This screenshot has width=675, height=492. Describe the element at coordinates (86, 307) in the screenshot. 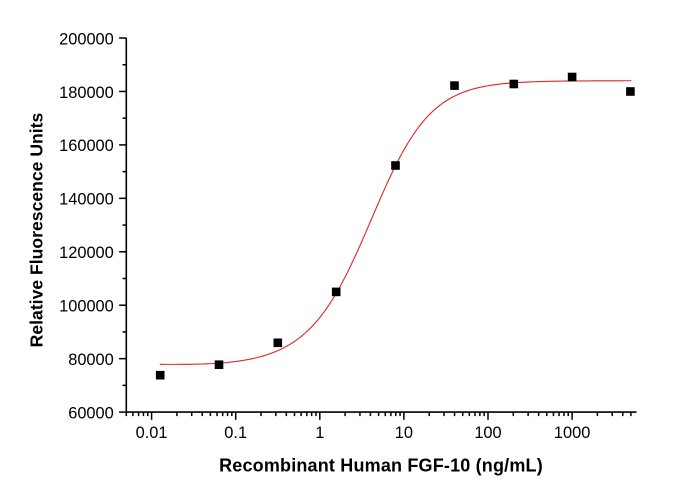

I see `svg-text: 100000` at that location.